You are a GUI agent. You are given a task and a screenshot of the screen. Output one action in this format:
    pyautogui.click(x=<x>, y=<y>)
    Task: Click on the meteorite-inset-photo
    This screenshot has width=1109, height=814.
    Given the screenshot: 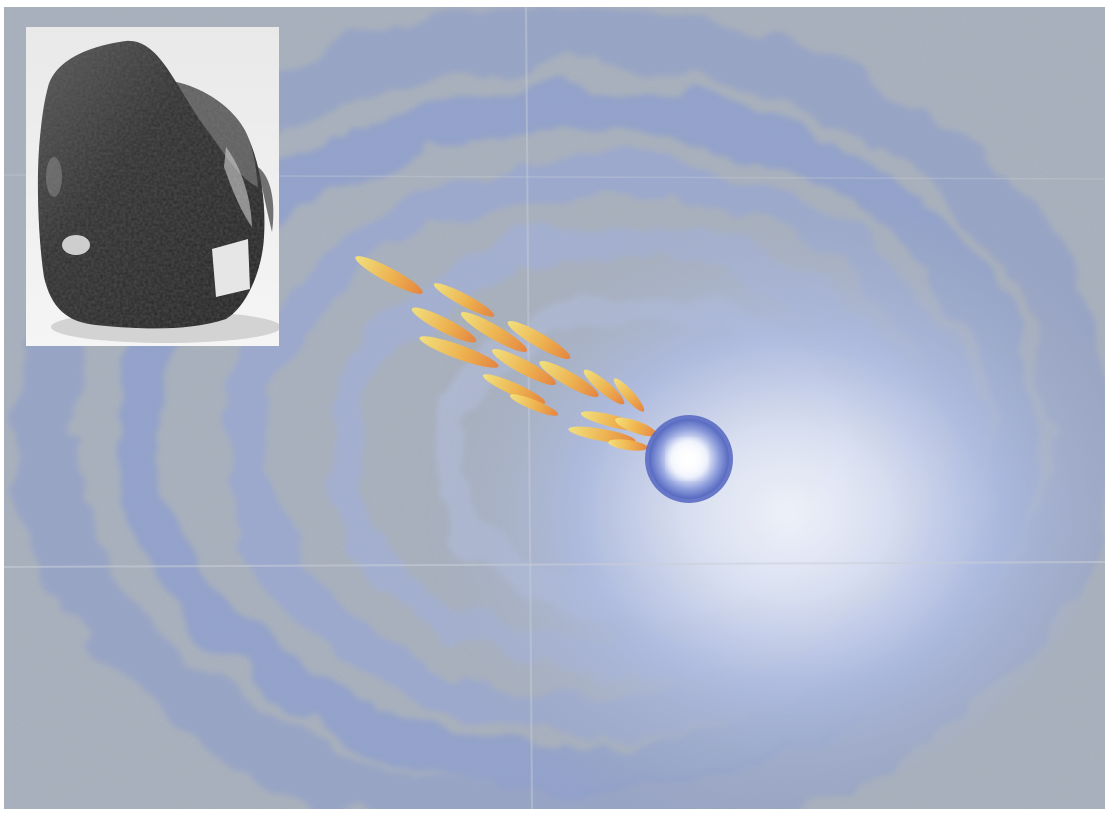 What is the action you would take?
    pyautogui.click(x=152, y=186)
    